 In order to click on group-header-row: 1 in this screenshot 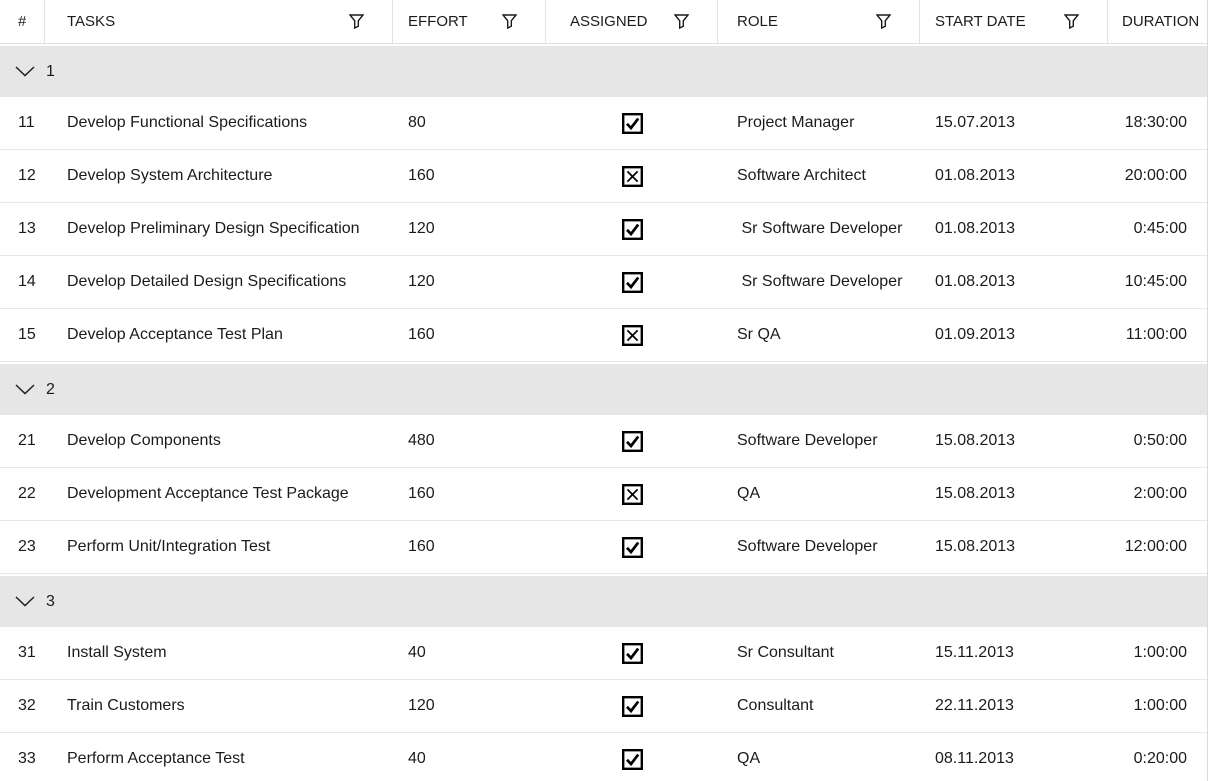, I will do `click(603, 70)`.